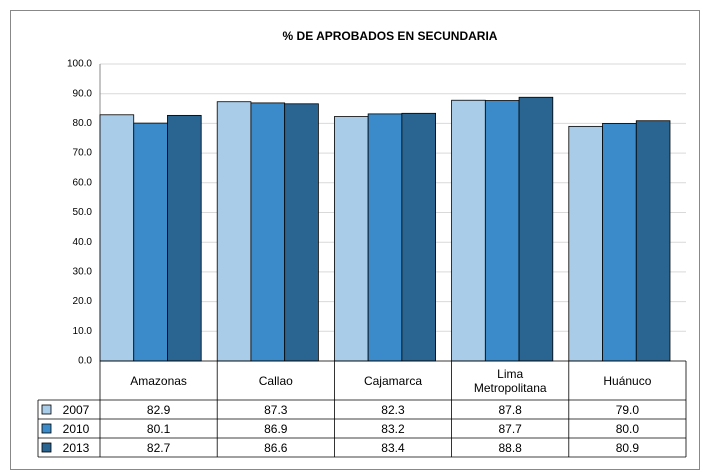  Describe the element at coordinates (76, 428) in the screenshot. I see `legend-label: 2010` at that location.